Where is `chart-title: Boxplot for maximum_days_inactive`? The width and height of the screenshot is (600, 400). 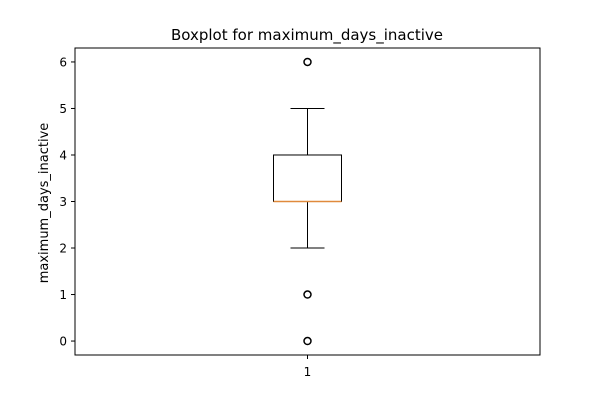 chart-title: Boxplot for maximum_days_inactive is located at coordinates (307, 35).